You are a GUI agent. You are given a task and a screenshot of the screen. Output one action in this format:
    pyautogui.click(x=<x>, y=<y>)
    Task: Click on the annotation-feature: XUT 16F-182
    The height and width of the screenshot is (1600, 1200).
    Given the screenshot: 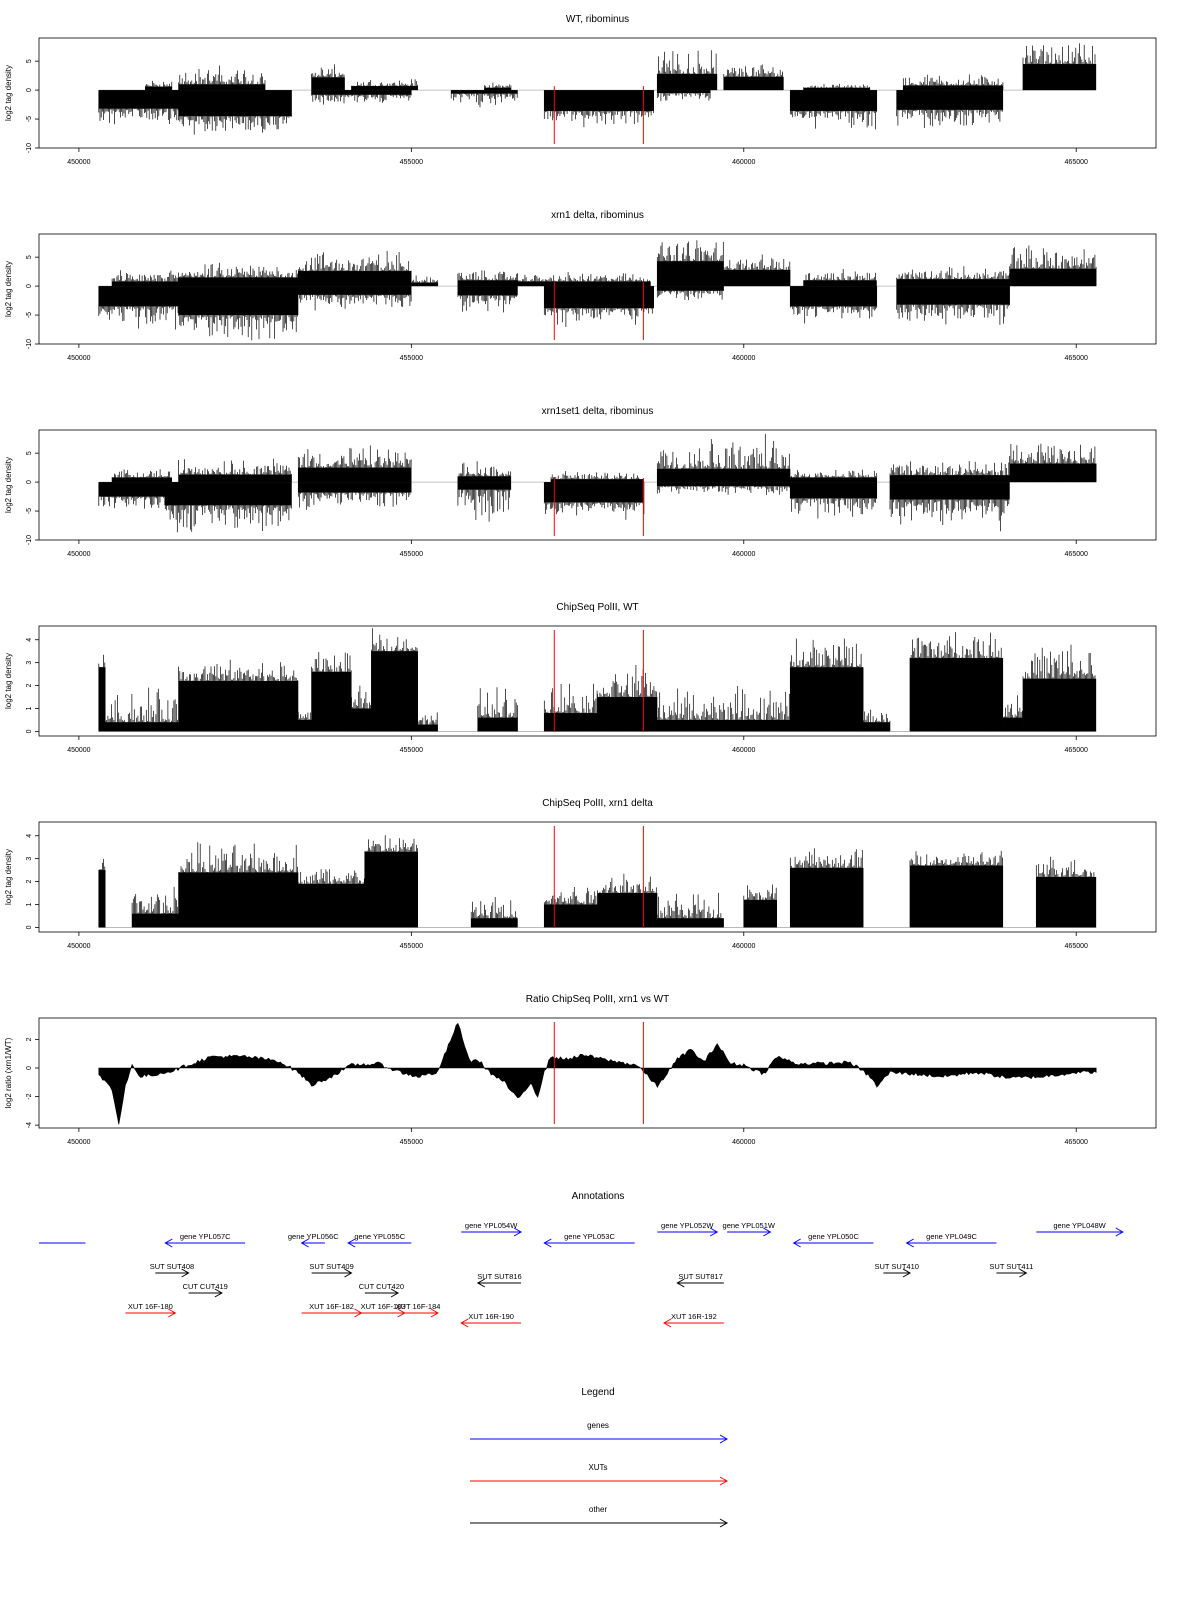 What is the action you would take?
    pyautogui.click(x=332, y=1310)
    